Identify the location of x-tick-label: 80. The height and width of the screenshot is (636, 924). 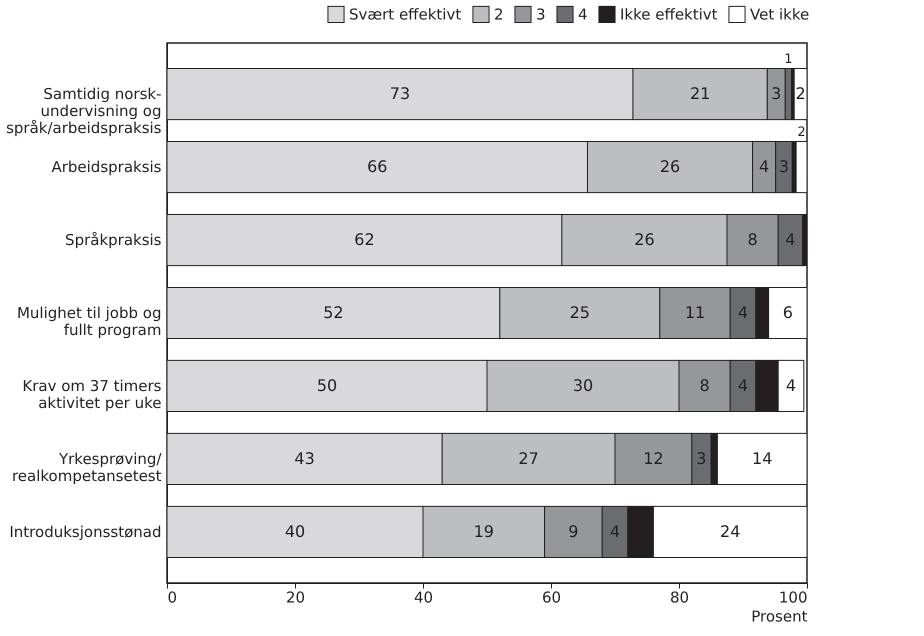
(680, 597).